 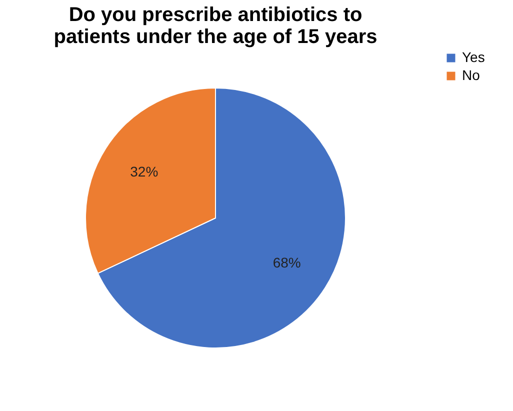 What do you see at coordinates (473, 57) in the screenshot?
I see `legend-label: Yes` at bounding box center [473, 57].